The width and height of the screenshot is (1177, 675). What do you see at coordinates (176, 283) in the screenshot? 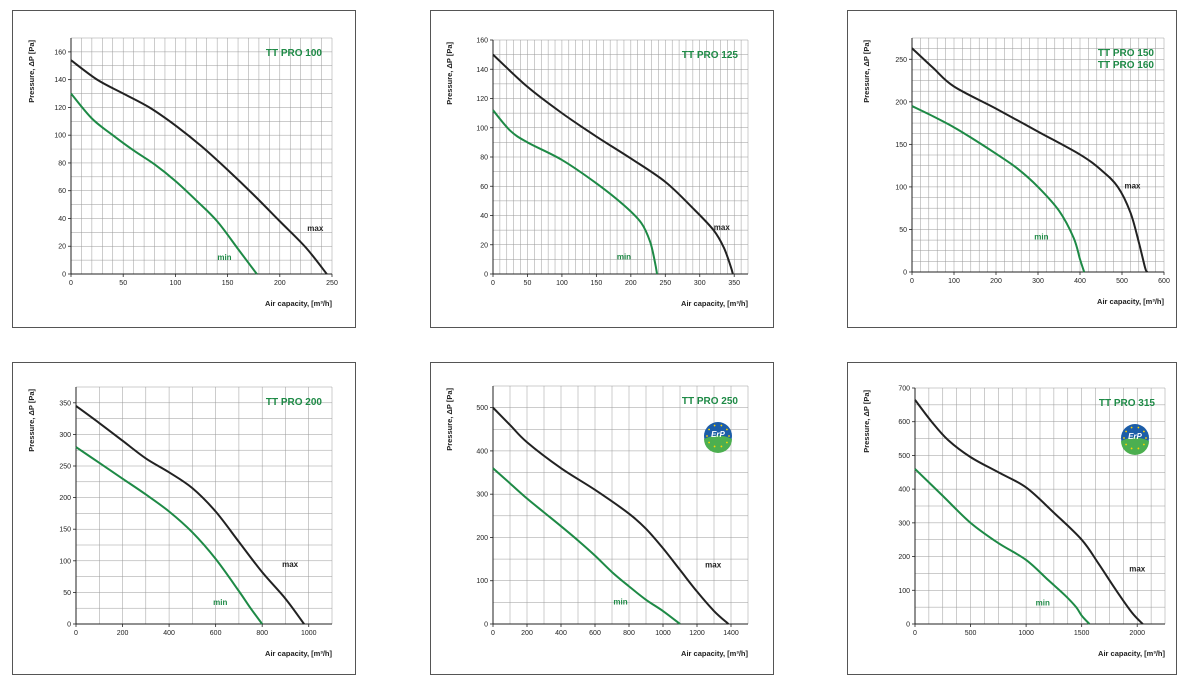
I see `x-tick-label: 100` at bounding box center [176, 283].